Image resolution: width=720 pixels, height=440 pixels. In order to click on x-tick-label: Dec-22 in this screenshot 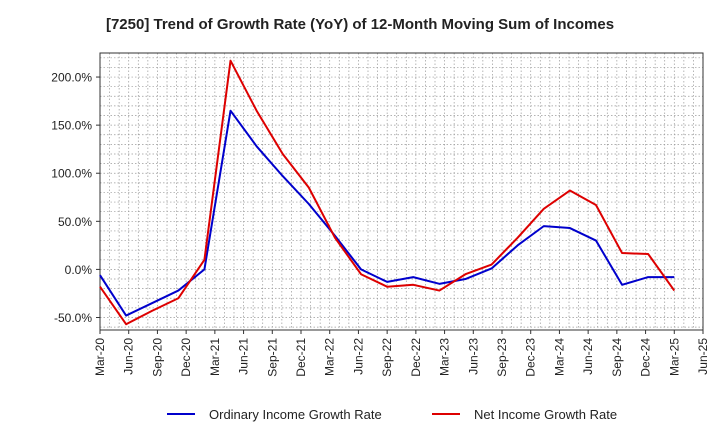, I will do `click(416, 357)`.